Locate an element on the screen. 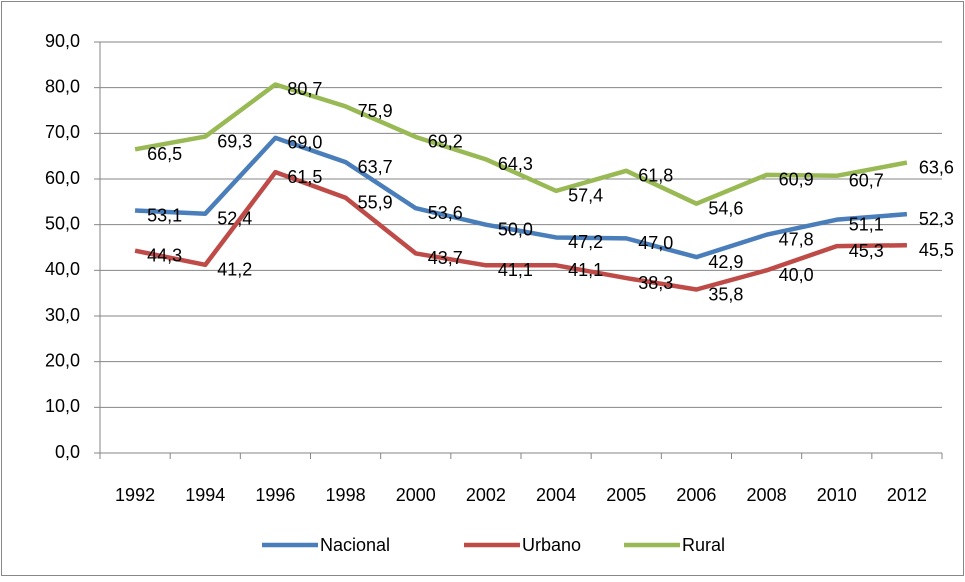  data-label: 47,2 is located at coordinates (585, 242).